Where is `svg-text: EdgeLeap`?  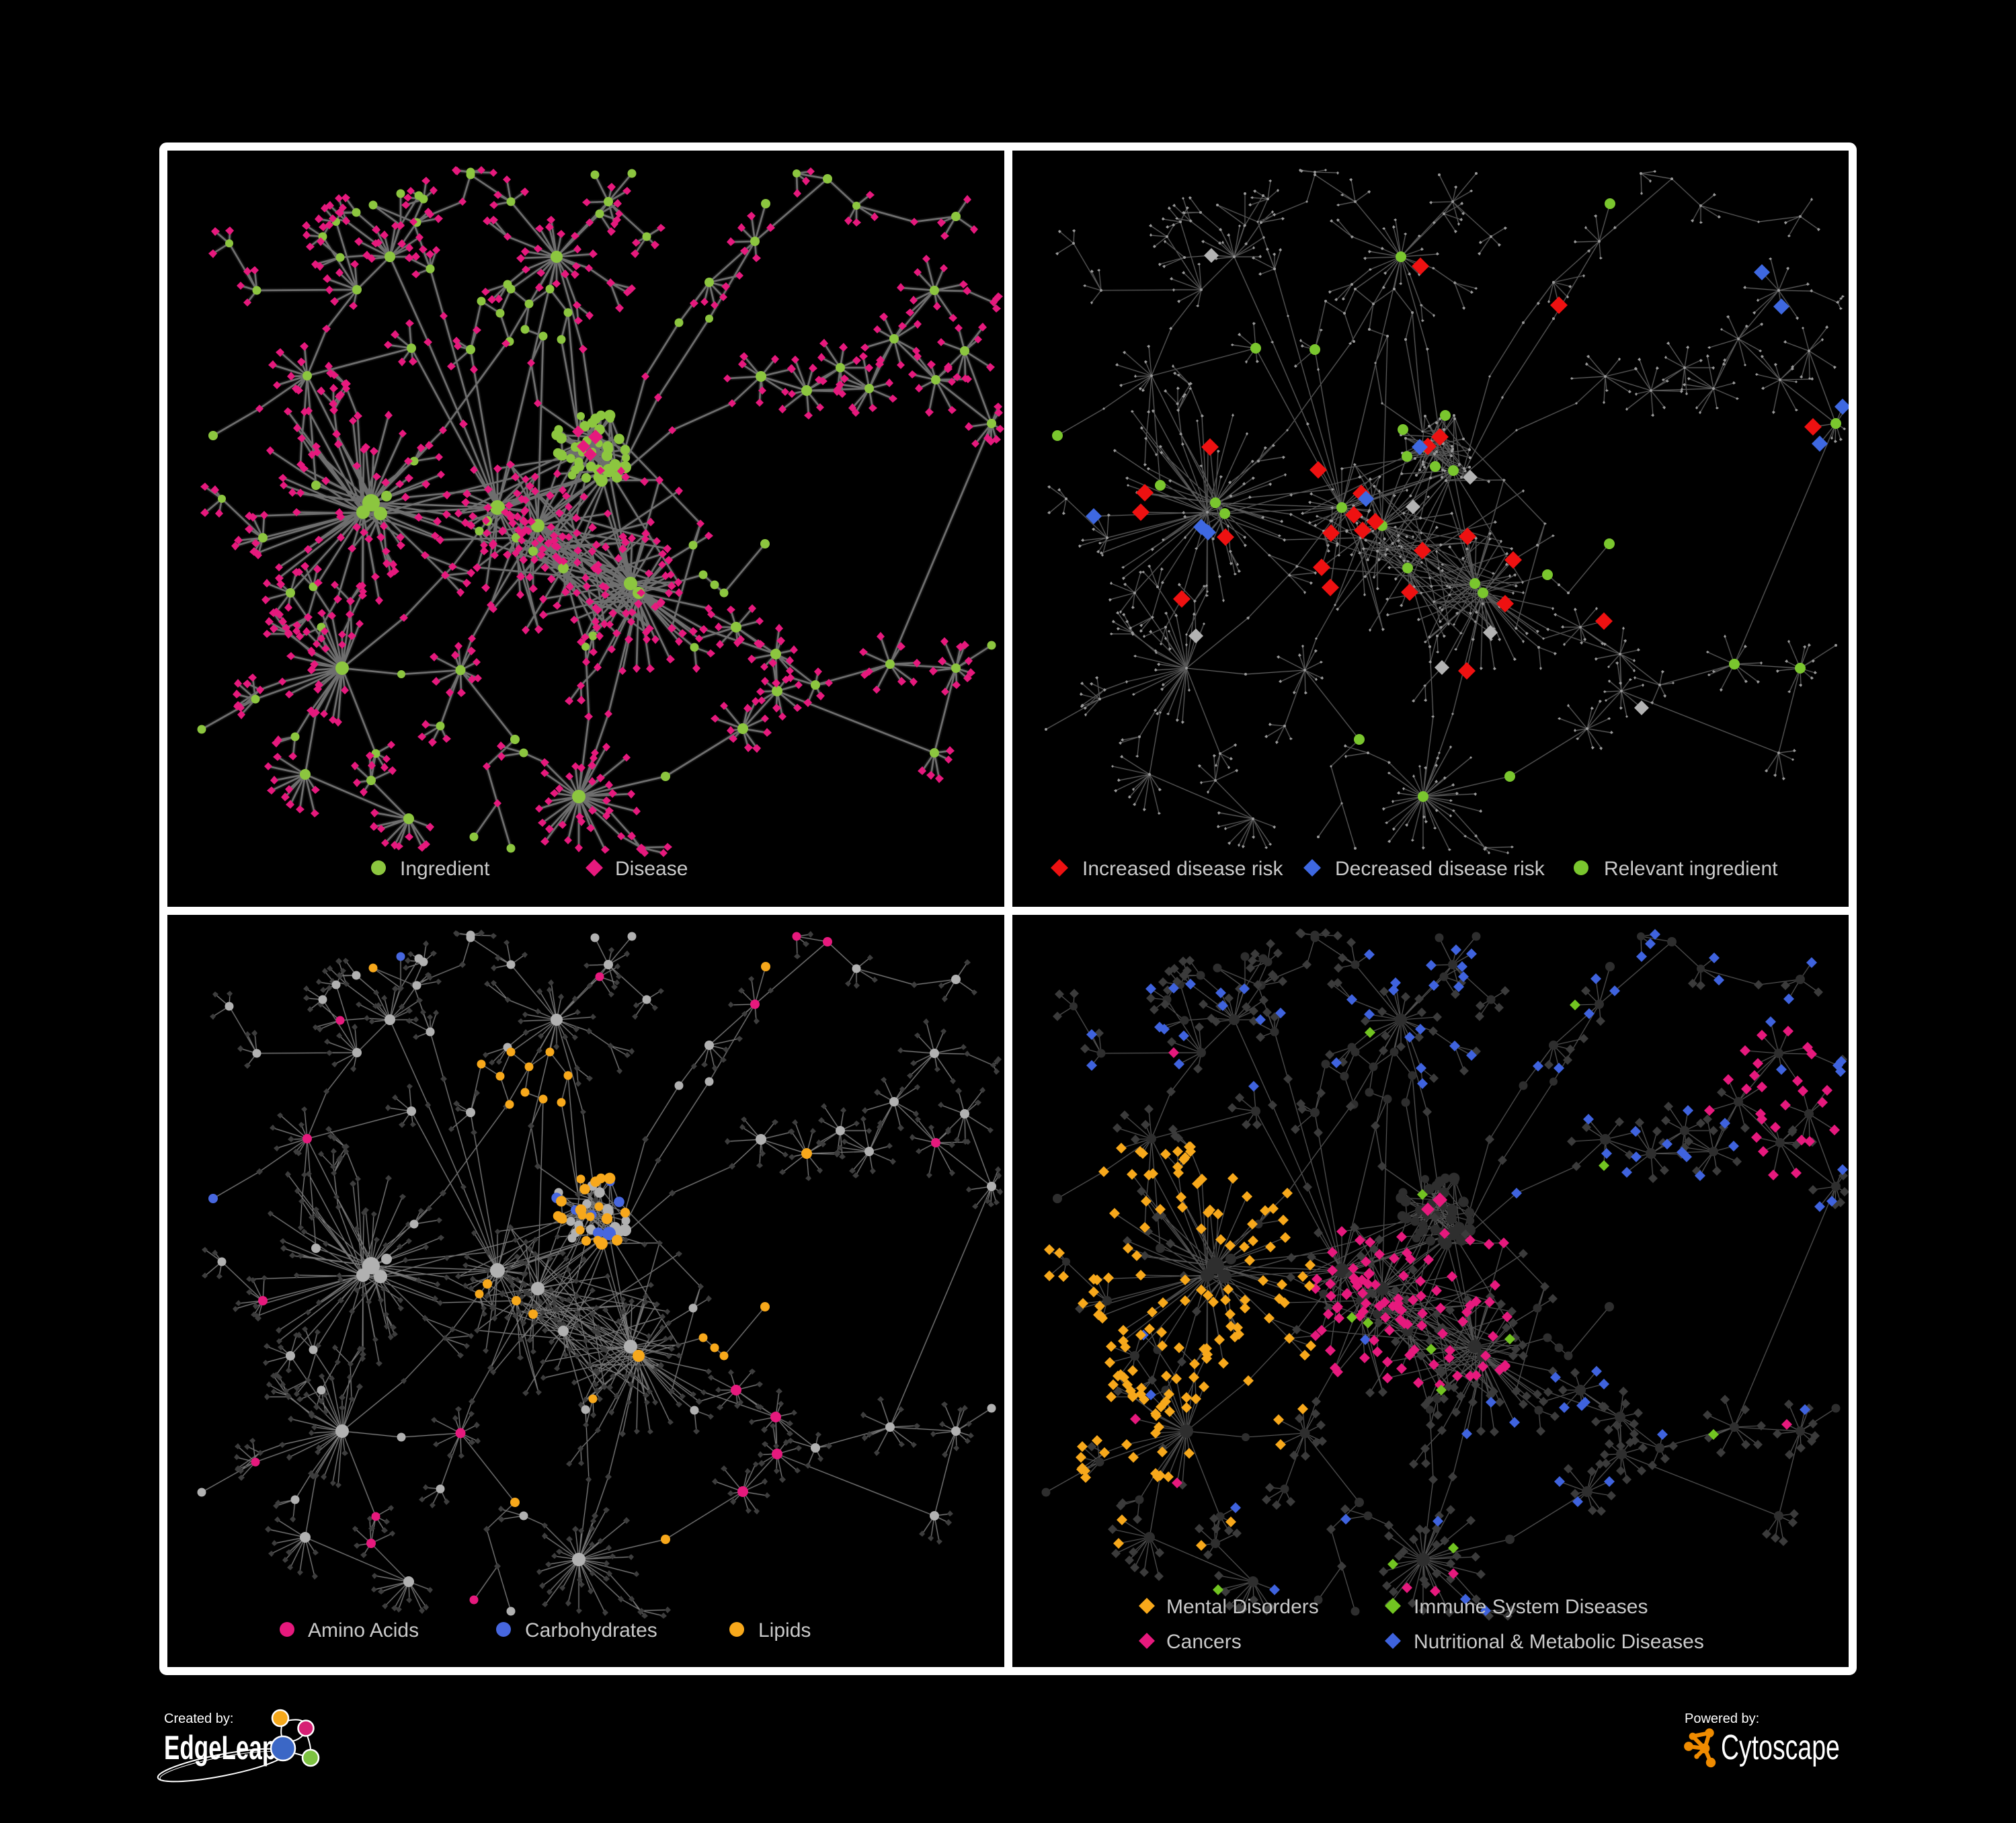 svg-text: EdgeLeap is located at coordinates (220, 1749).